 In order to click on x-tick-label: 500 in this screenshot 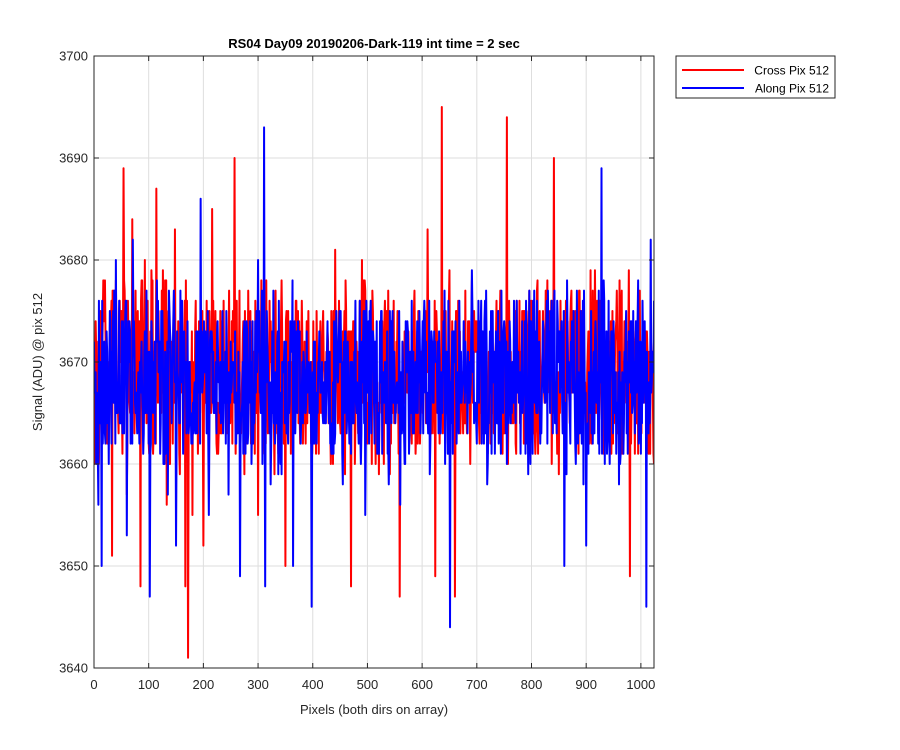, I will do `click(368, 684)`.